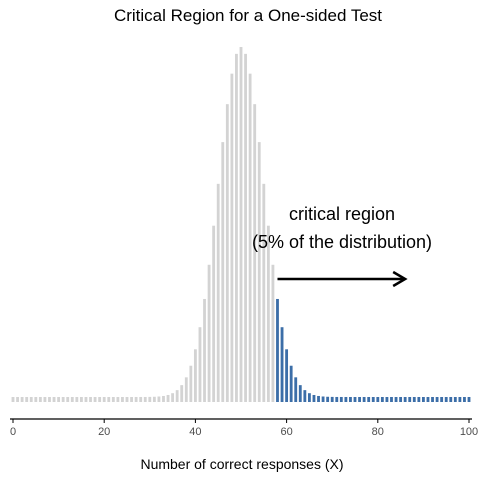  I want to click on x-ticks: 0 20 40 60 80 100, so click(244, 428).